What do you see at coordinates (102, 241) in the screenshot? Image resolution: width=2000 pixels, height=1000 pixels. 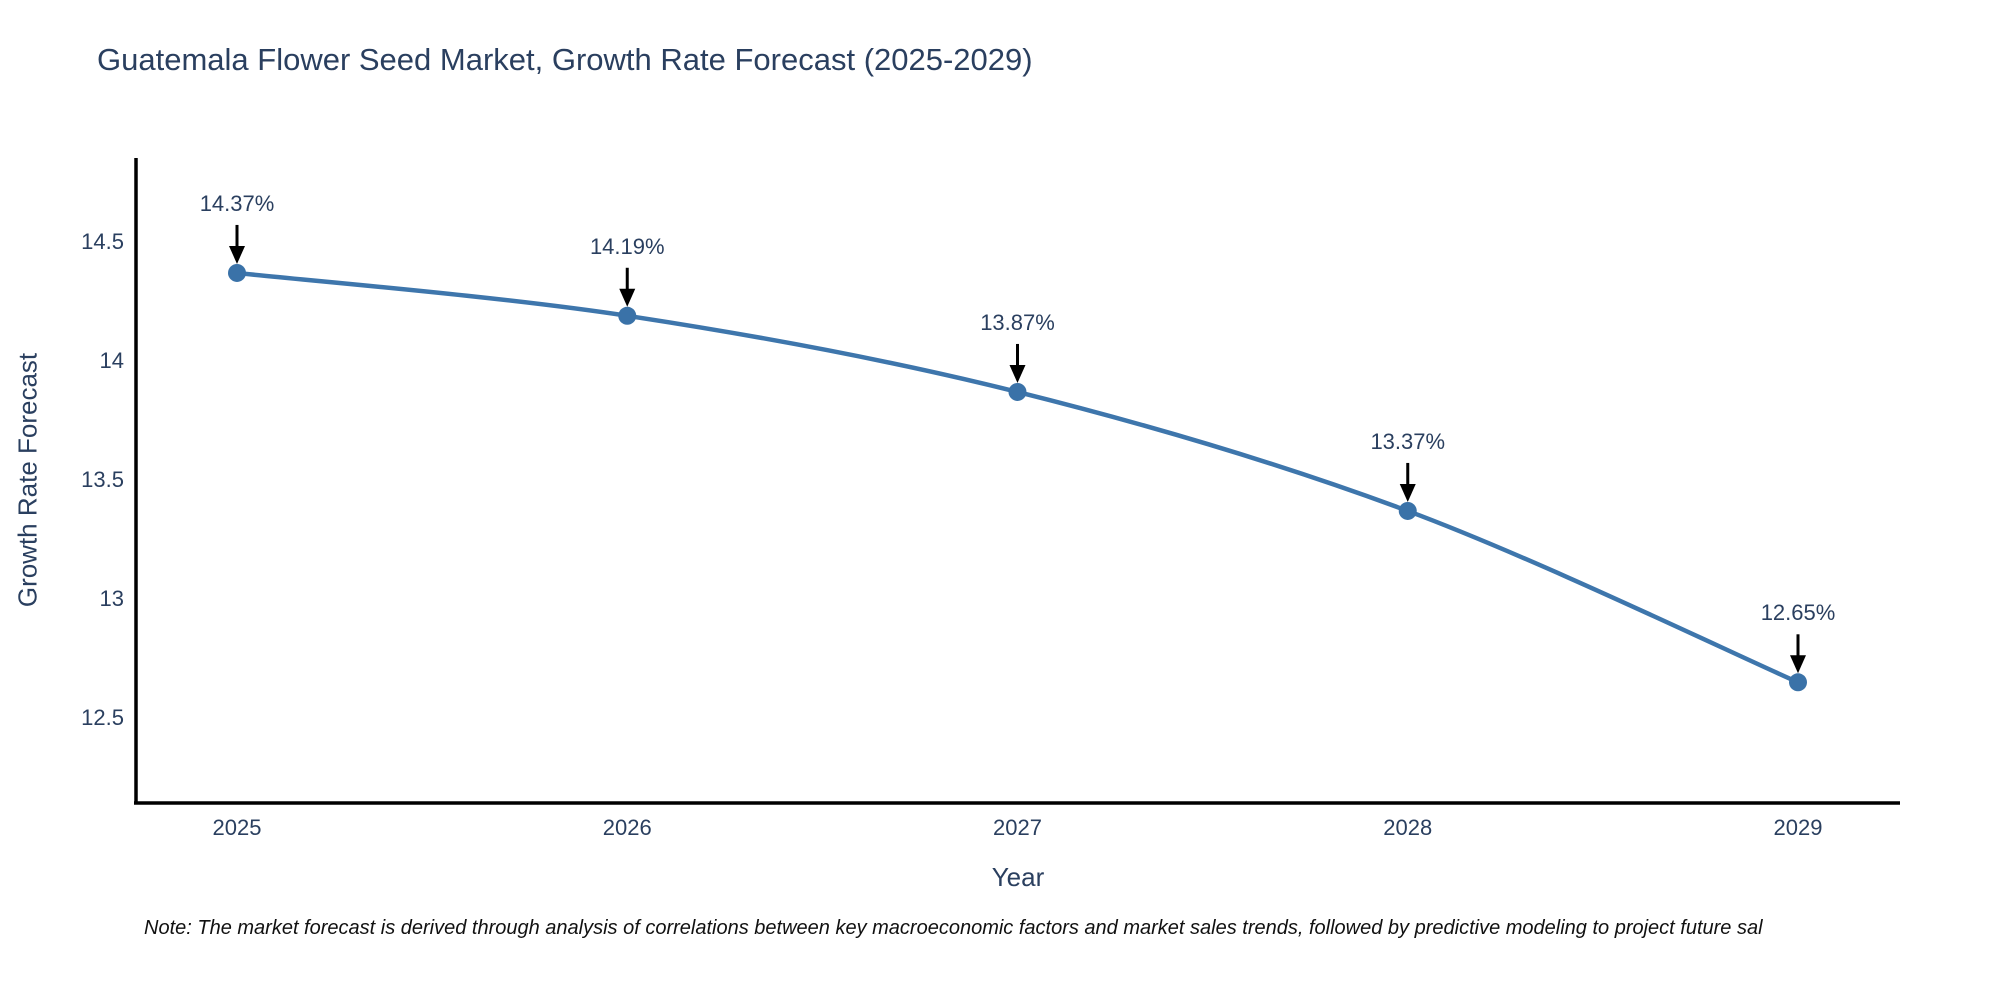 I see `y-axis-tick-label: 14.5` at bounding box center [102, 241].